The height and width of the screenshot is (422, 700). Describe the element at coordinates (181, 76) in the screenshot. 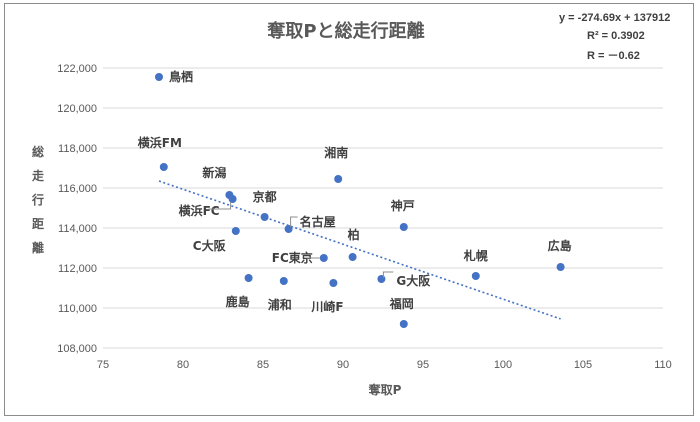

I see `point-label: 鳥栖` at that location.